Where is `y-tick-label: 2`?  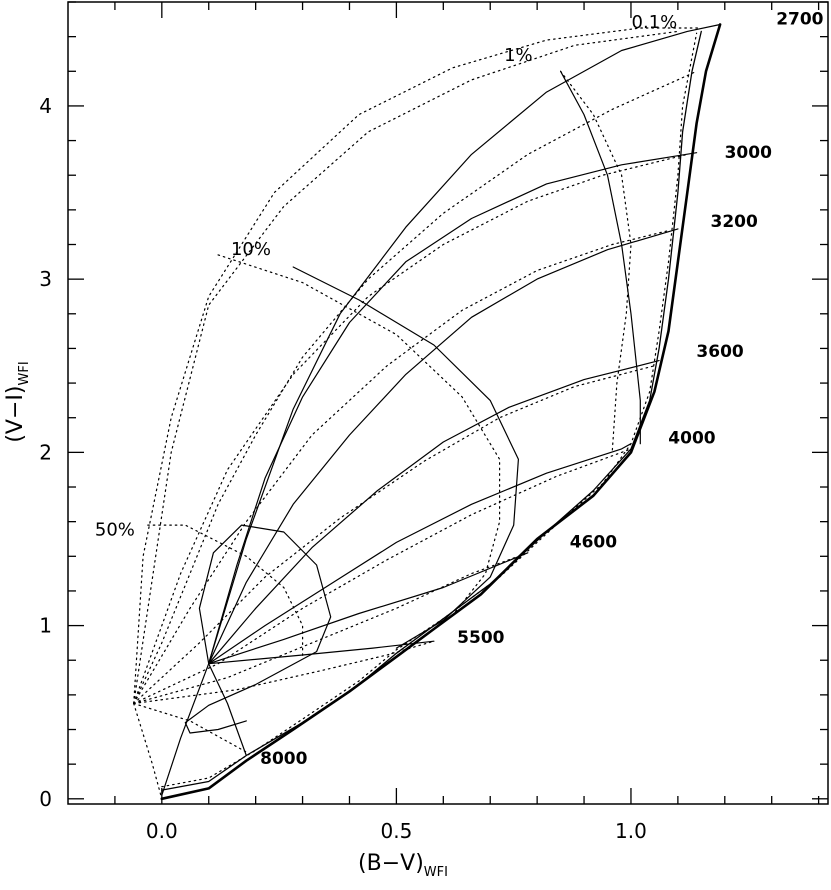 y-tick-label: 2 is located at coordinates (45, 452).